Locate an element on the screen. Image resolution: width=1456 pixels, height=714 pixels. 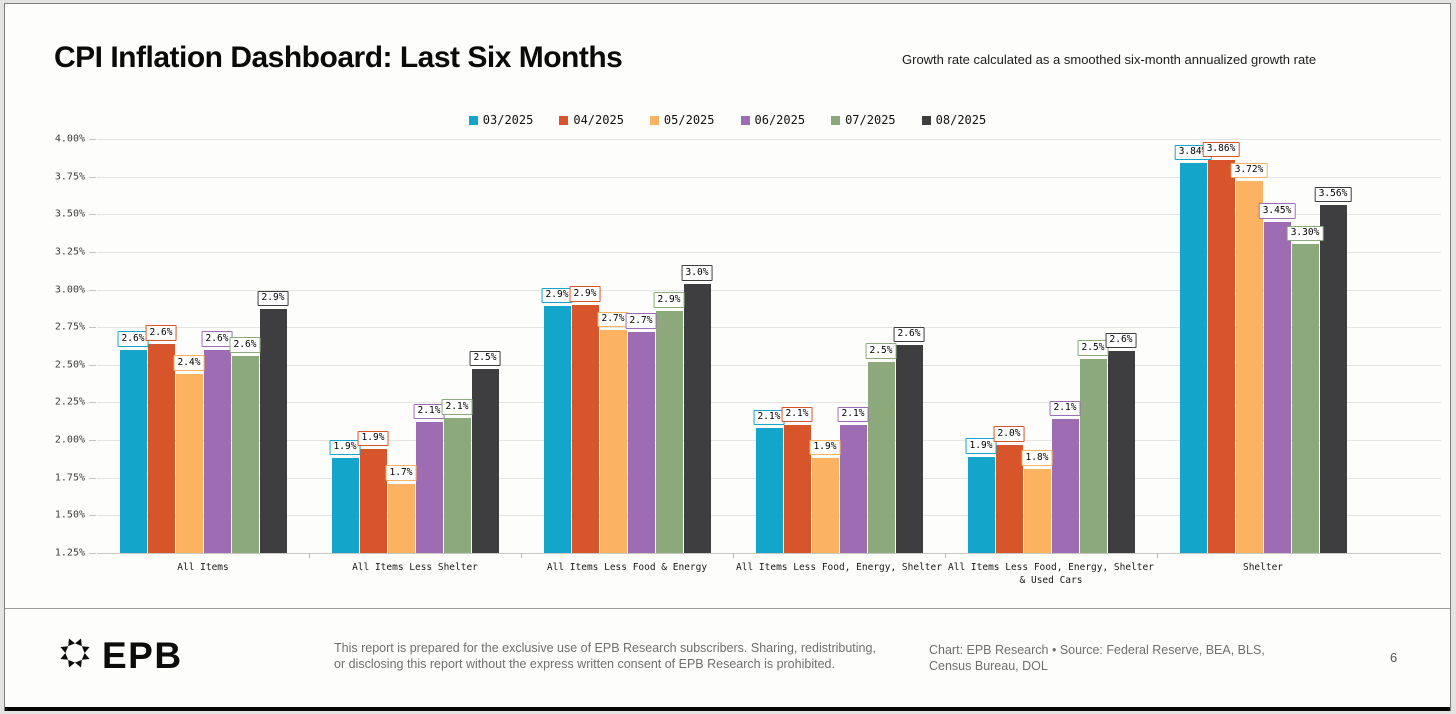
bar-slot: 2.7% is located at coordinates (613, 346).